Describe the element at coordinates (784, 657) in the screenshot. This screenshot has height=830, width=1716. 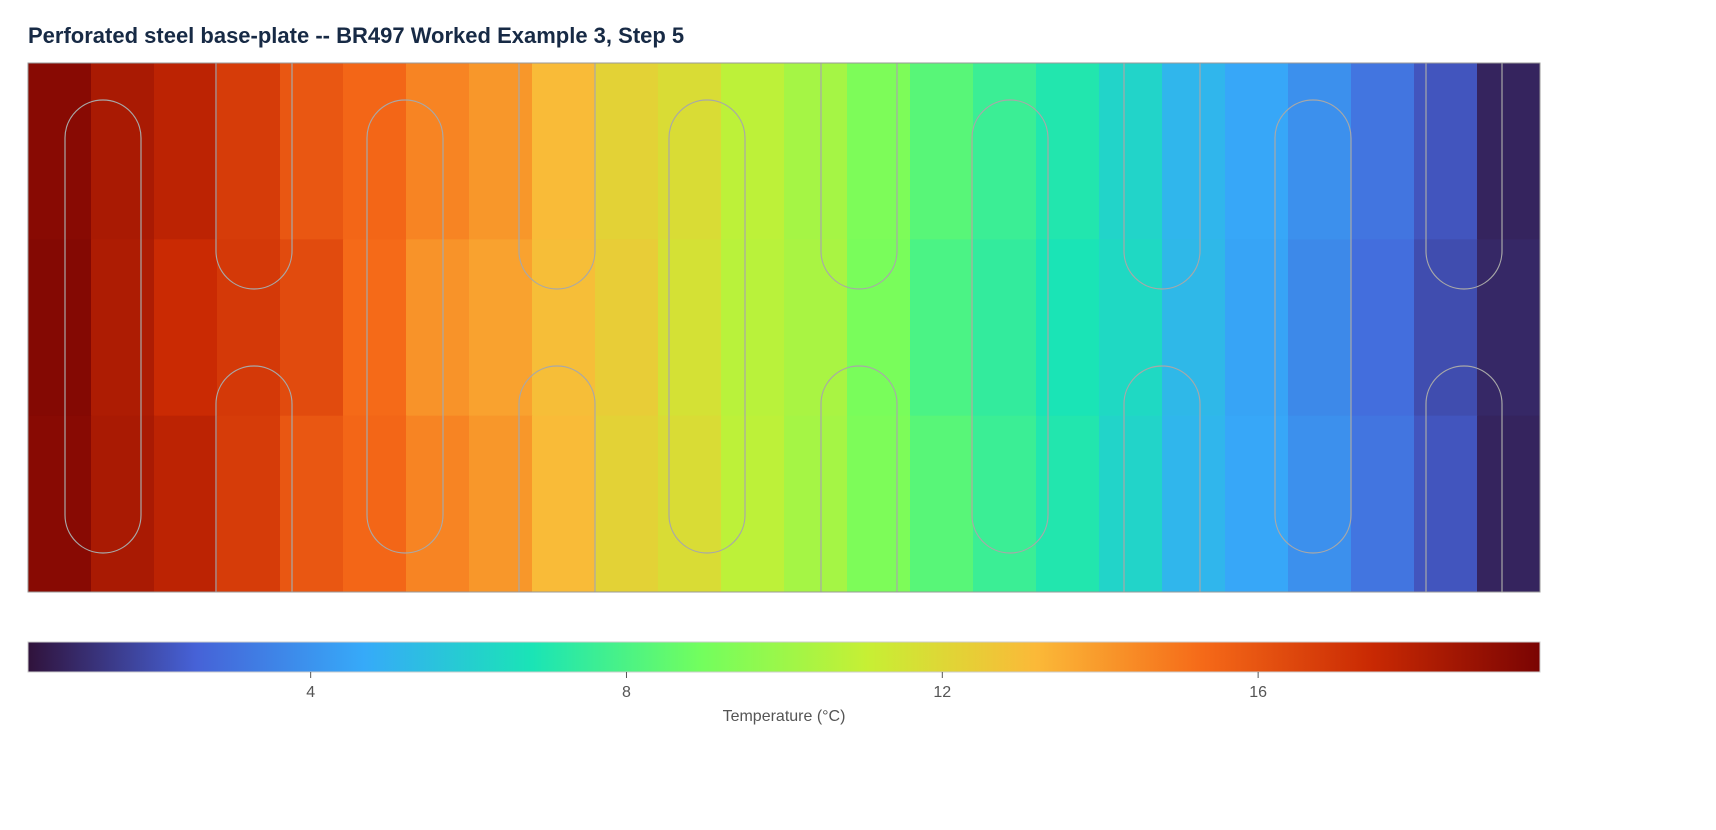
I see `colorbar` at that location.